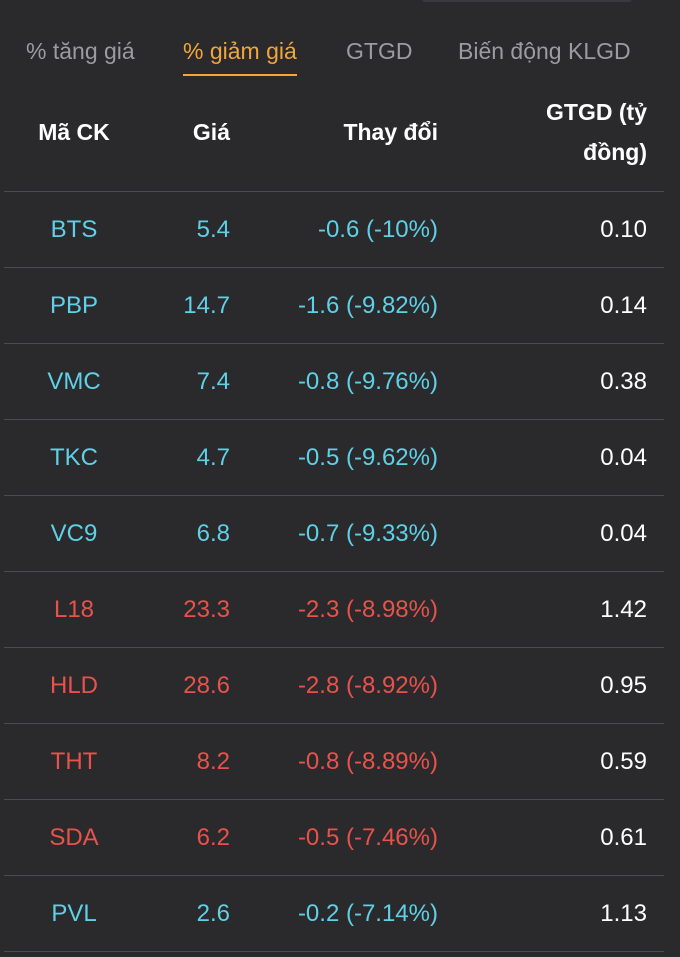 Image resolution: width=680 pixels, height=957 pixels. Describe the element at coordinates (367, 305) in the screenshot. I see `change-cell: -1.6 (-9.82%)` at that location.